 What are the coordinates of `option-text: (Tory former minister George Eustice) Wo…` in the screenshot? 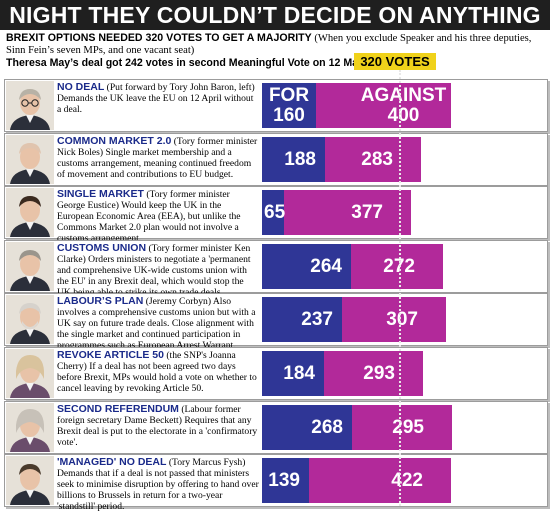 It's located at (149, 217).